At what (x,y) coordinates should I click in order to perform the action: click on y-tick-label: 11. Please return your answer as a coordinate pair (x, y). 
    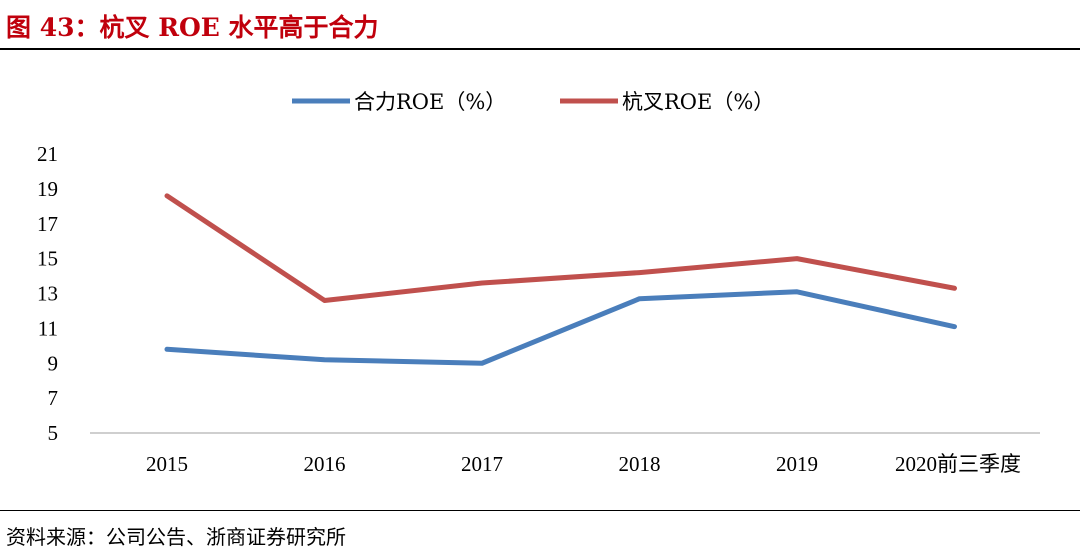
    Looking at the image, I should click on (48, 328).